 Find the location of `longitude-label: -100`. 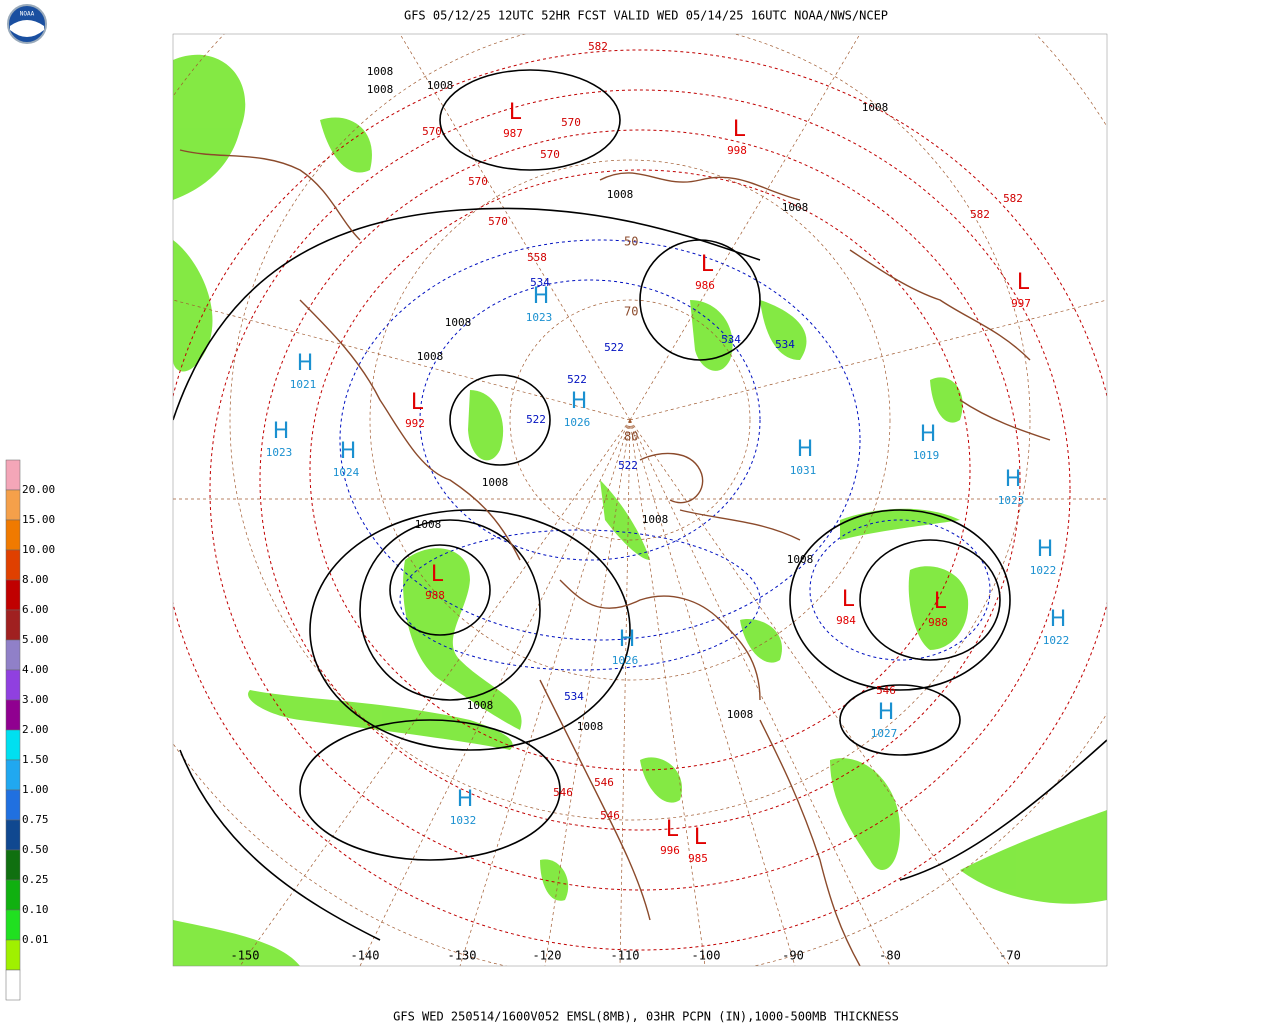

longitude-label: -100 is located at coordinates (706, 956).